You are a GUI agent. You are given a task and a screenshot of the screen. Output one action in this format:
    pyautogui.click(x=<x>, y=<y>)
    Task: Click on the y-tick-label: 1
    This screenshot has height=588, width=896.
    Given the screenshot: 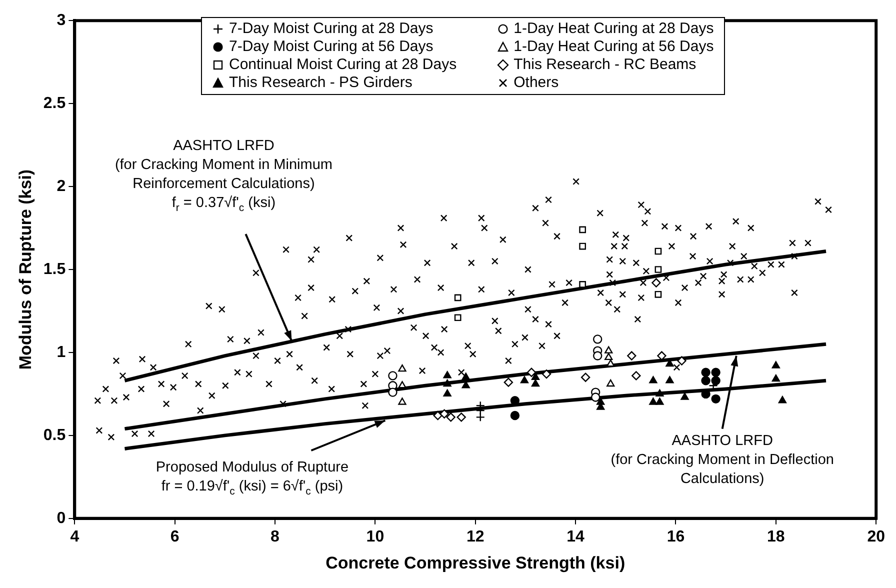 What is the action you would take?
    pyautogui.click(x=61, y=352)
    